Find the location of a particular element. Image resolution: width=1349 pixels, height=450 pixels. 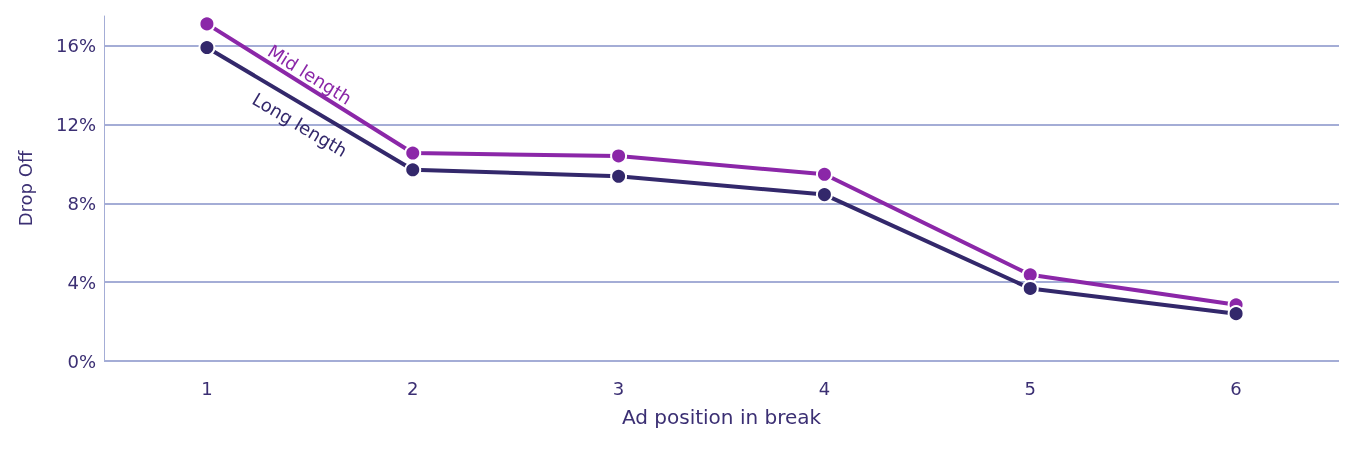

x-tick-label: 2 is located at coordinates (413, 388).